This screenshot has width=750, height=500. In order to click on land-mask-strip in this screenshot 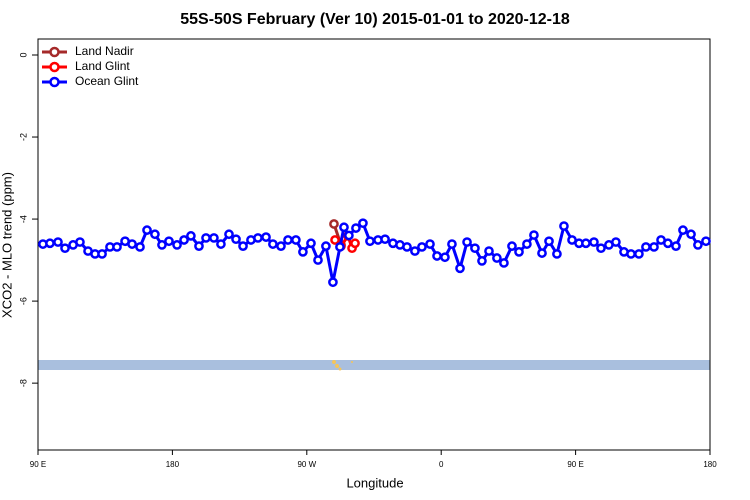, I will do `click(374, 365)`.